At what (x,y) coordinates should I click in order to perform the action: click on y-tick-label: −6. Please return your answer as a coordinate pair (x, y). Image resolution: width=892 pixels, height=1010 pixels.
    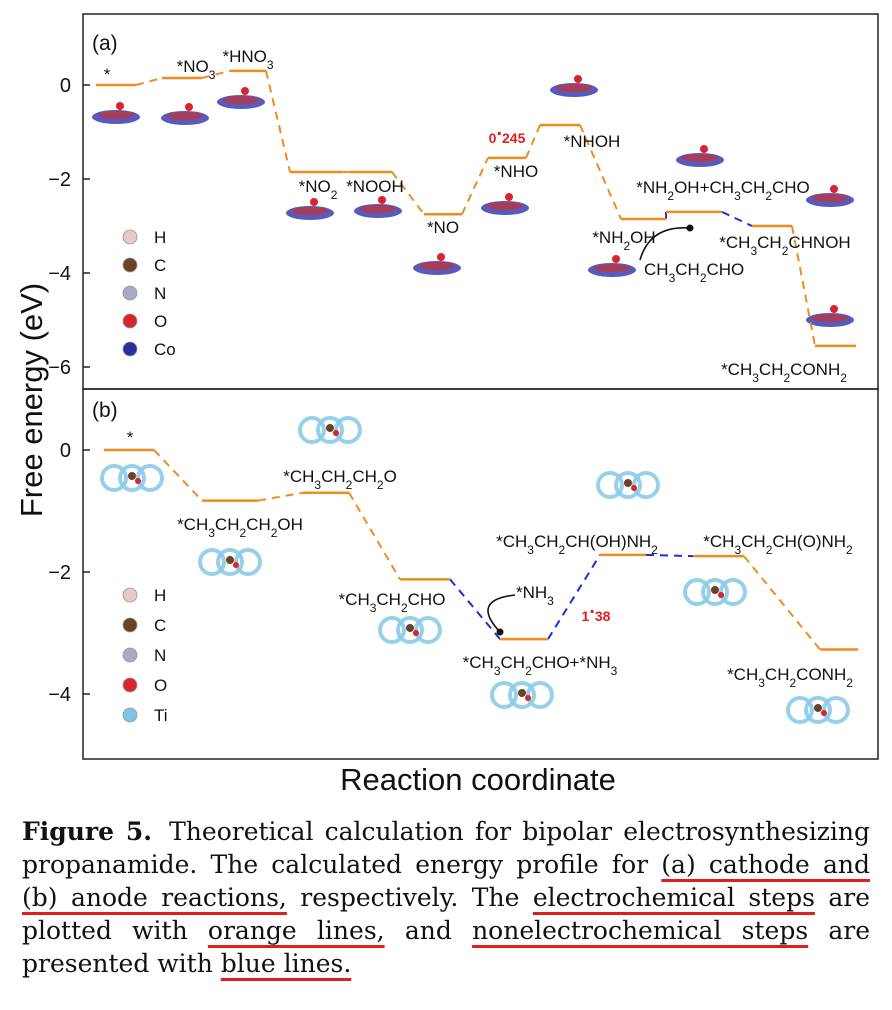
    Looking at the image, I should click on (59, 368).